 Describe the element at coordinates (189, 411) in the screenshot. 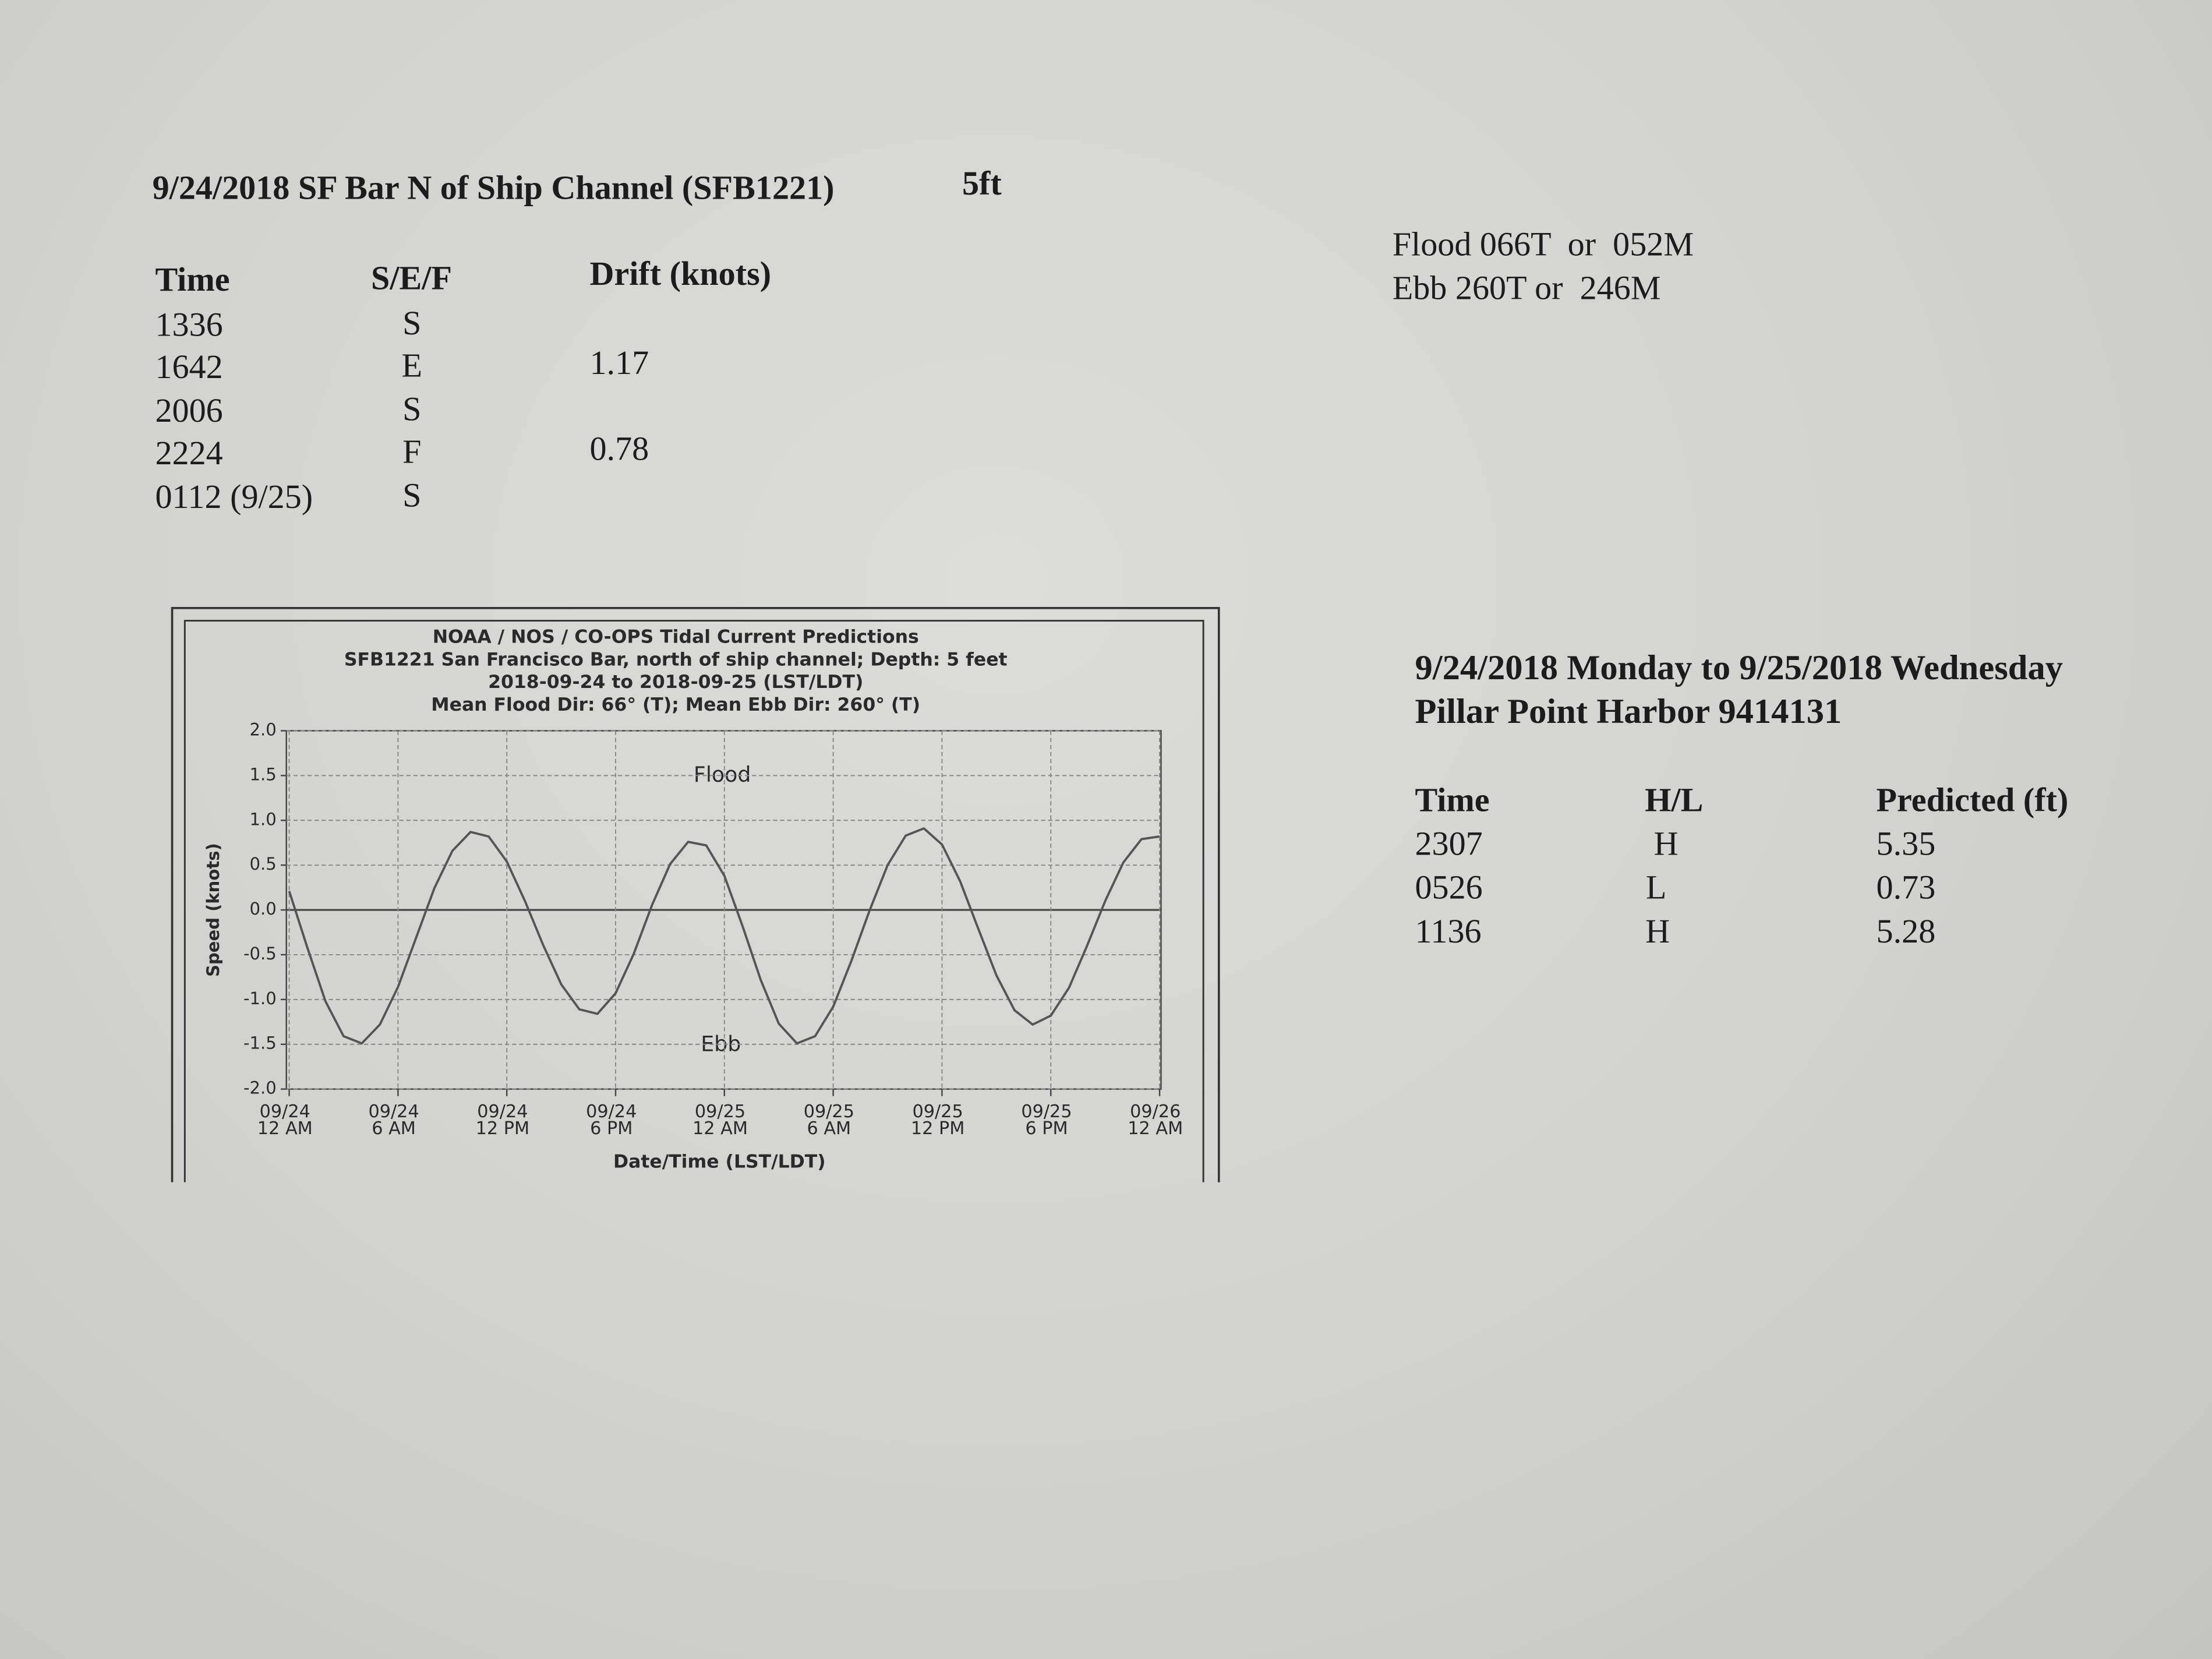

I see `cell: 2006` at that location.